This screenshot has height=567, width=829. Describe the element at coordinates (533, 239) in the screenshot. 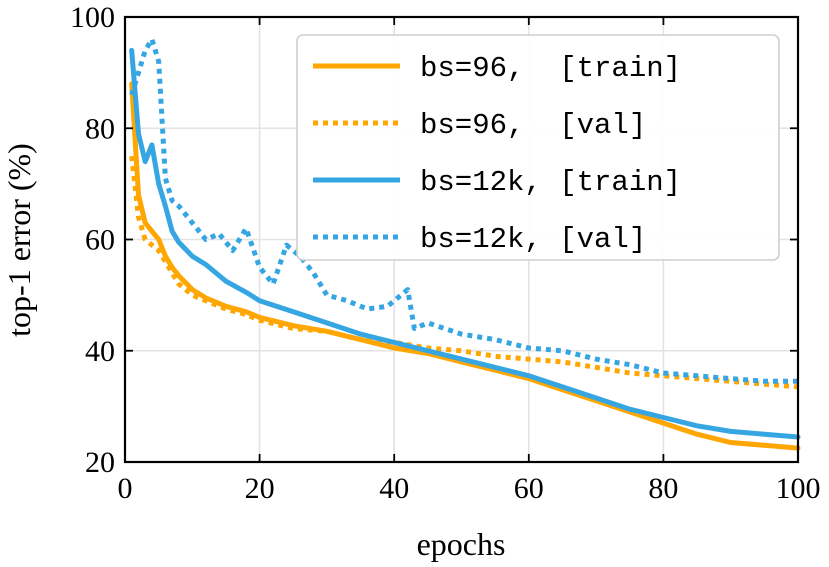

I see `legend-label-4: bs=12k, [val]` at that location.